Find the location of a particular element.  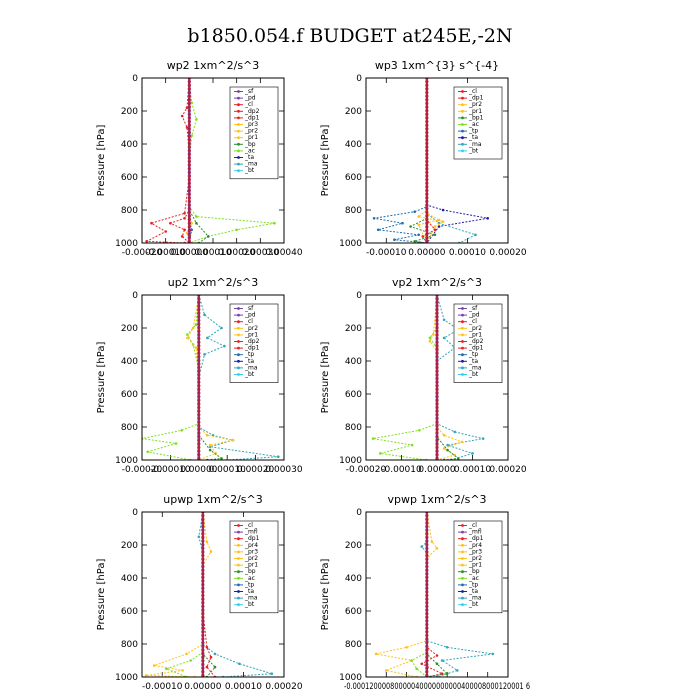

legend-label: _pr2 is located at coordinates (251, 131).